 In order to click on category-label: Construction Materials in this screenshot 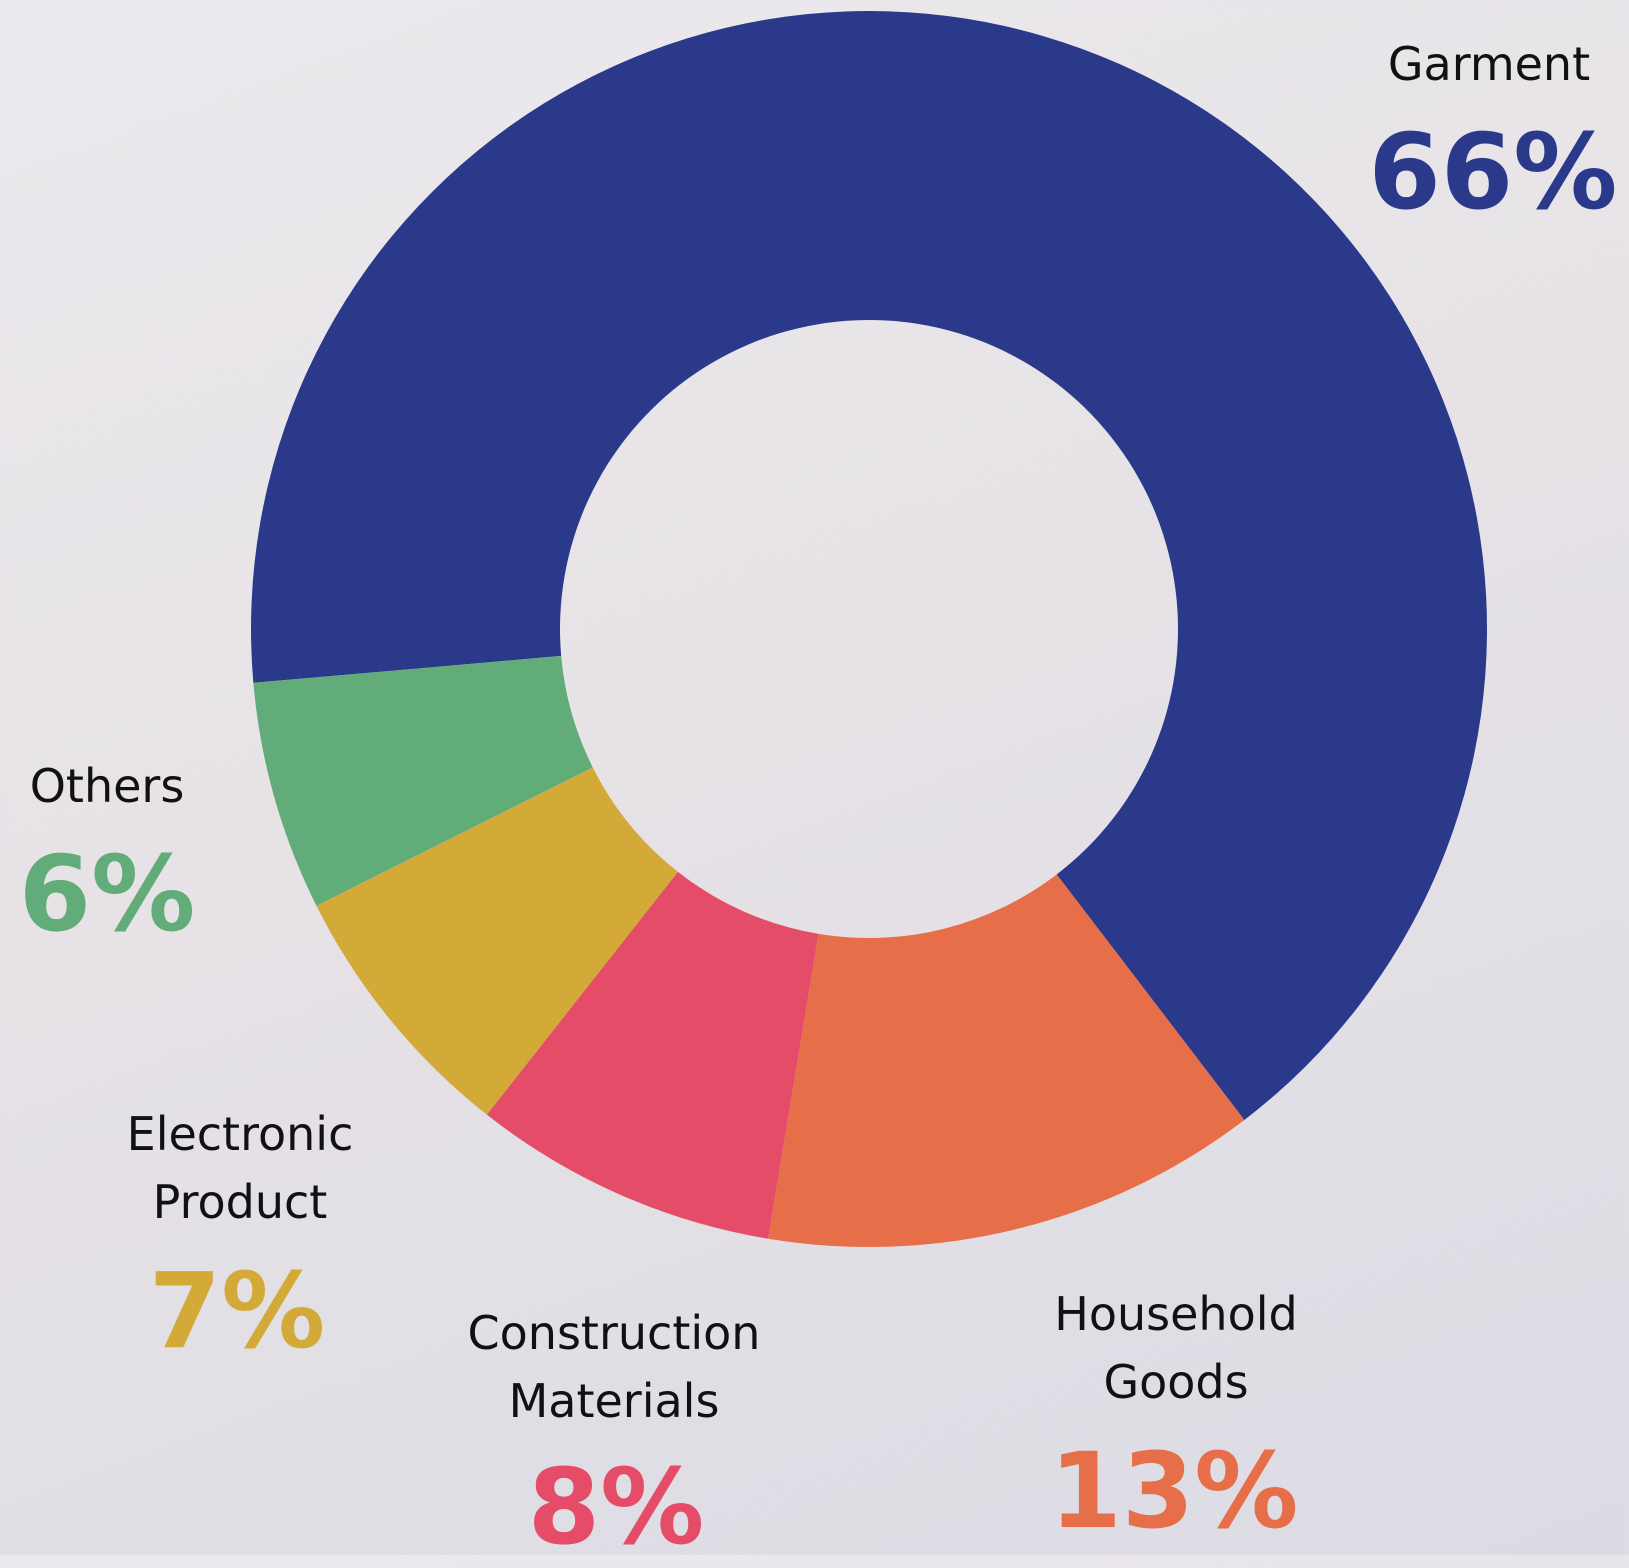, I will do `click(614, 1367)`.